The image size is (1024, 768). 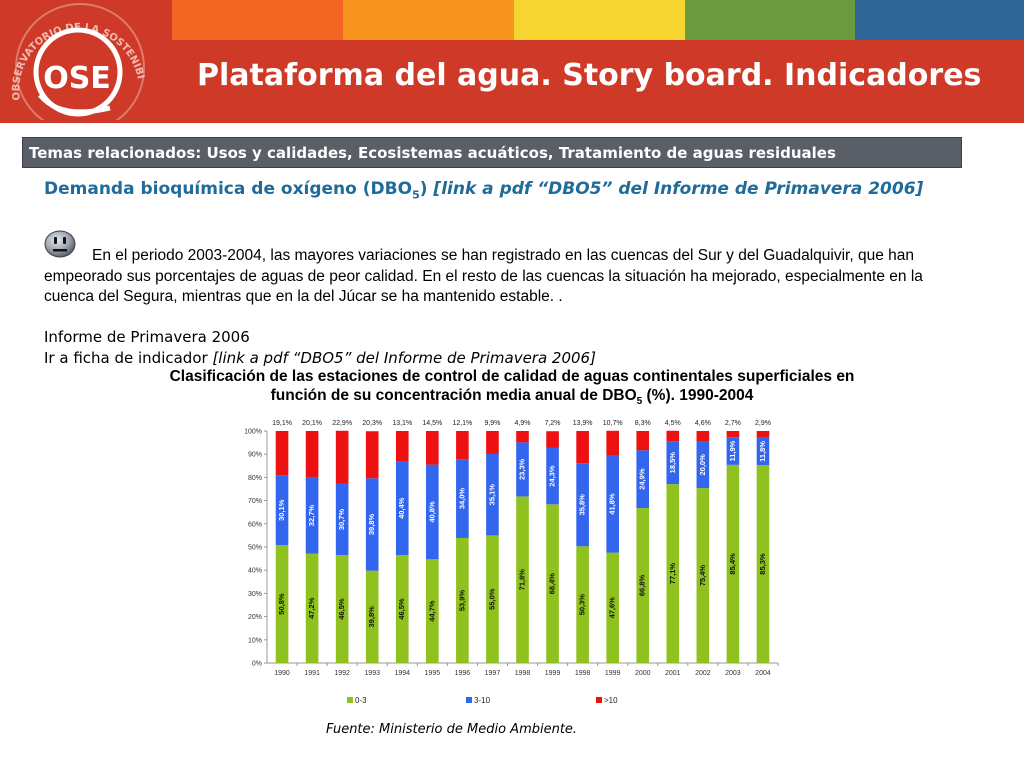 I want to click on bar-value-label: 30,7%, so click(x=341, y=520).